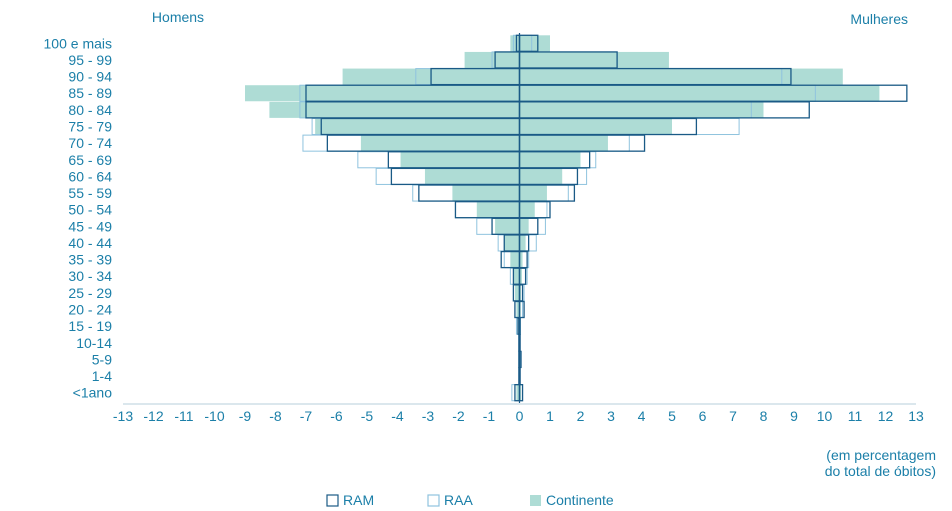  Describe the element at coordinates (886, 416) in the screenshot. I see `x-tick-label: 12` at that location.